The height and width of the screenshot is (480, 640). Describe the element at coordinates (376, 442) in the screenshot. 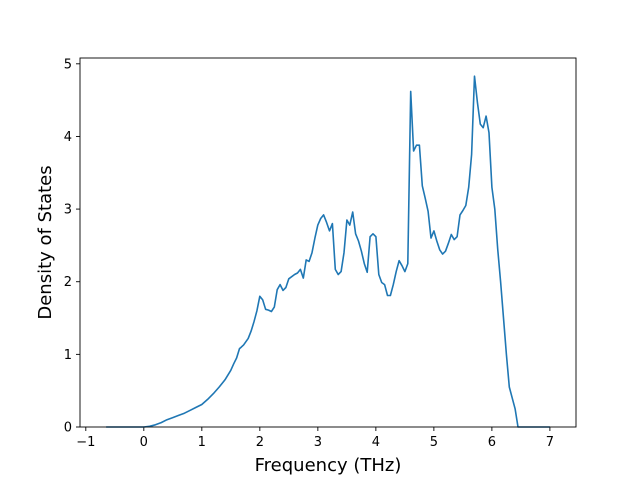

I see `x-tick-label: 4` at that location.